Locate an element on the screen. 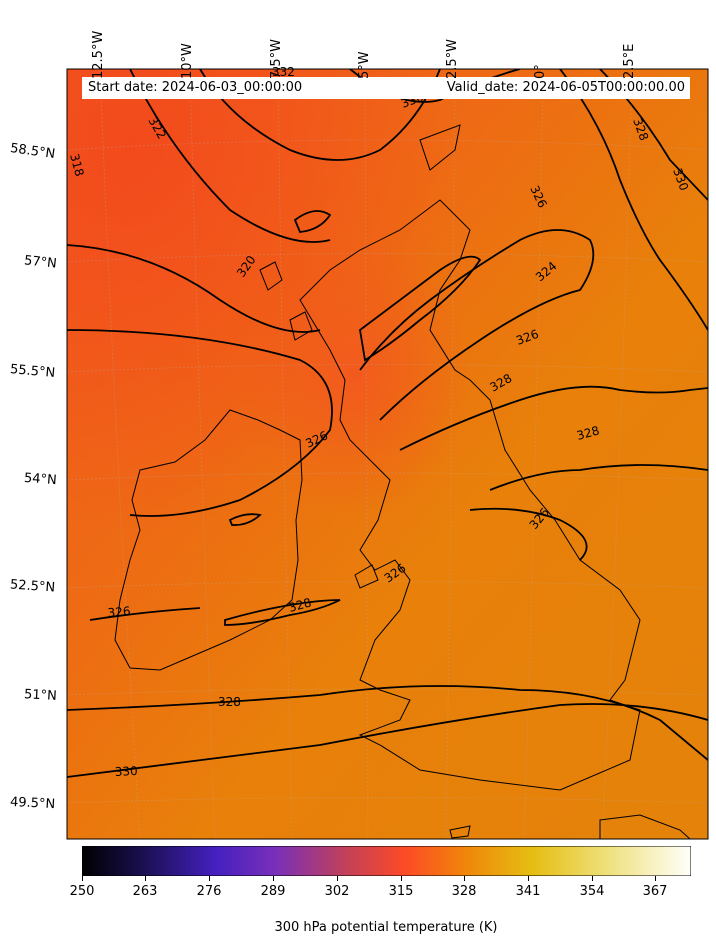 The image size is (716, 949). colorbar-title: 300 hPa potential temperature (K) is located at coordinates (386, 927).